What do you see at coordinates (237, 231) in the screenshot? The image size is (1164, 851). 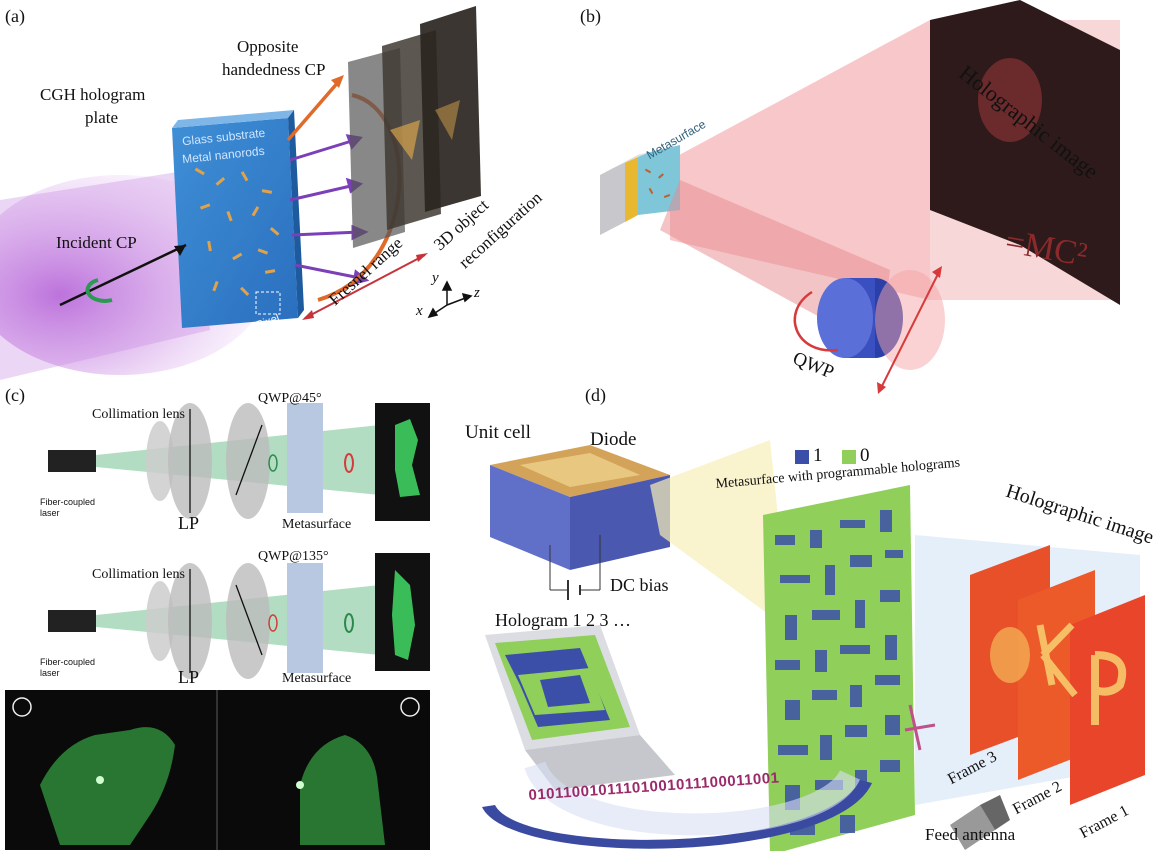 I see `nanorods` at bounding box center [237, 231].